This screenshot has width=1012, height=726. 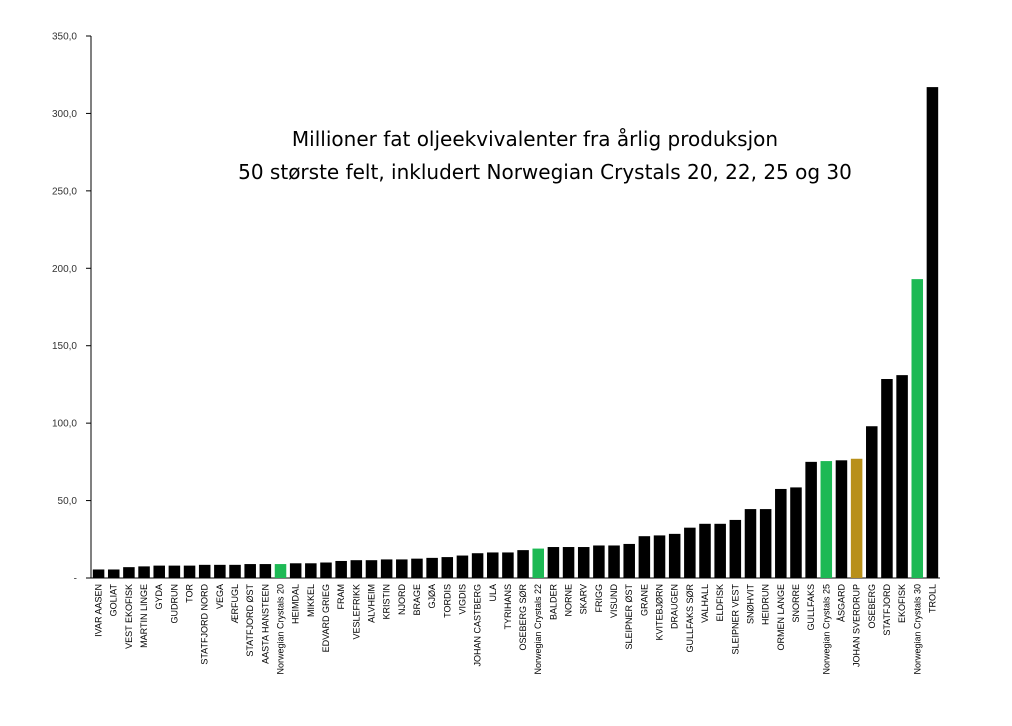 I want to click on x-tick-label: HEIDRUN, so click(x=766, y=604).